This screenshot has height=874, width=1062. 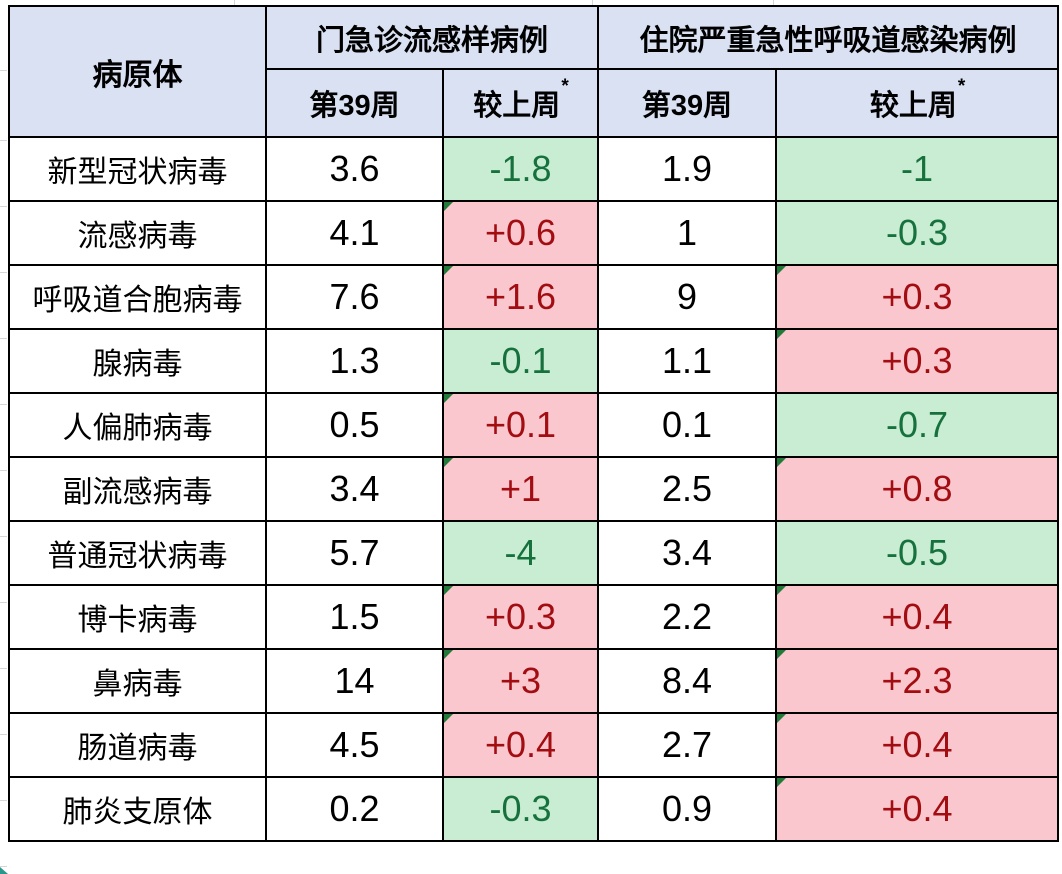 I want to click on cell-value: +0.1, so click(x=520, y=424).